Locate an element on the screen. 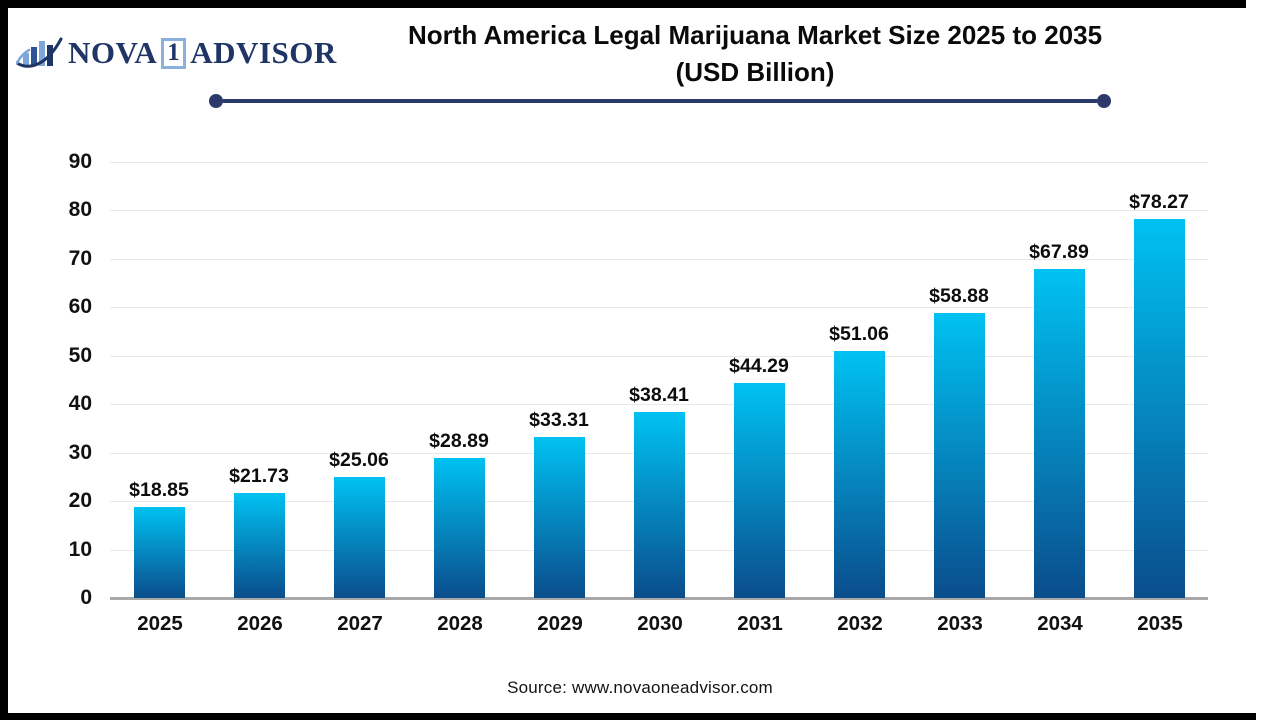 This screenshot has height=720, width=1280. source-text: Source: www.novaoneadvisor.com is located at coordinates (640, 687).